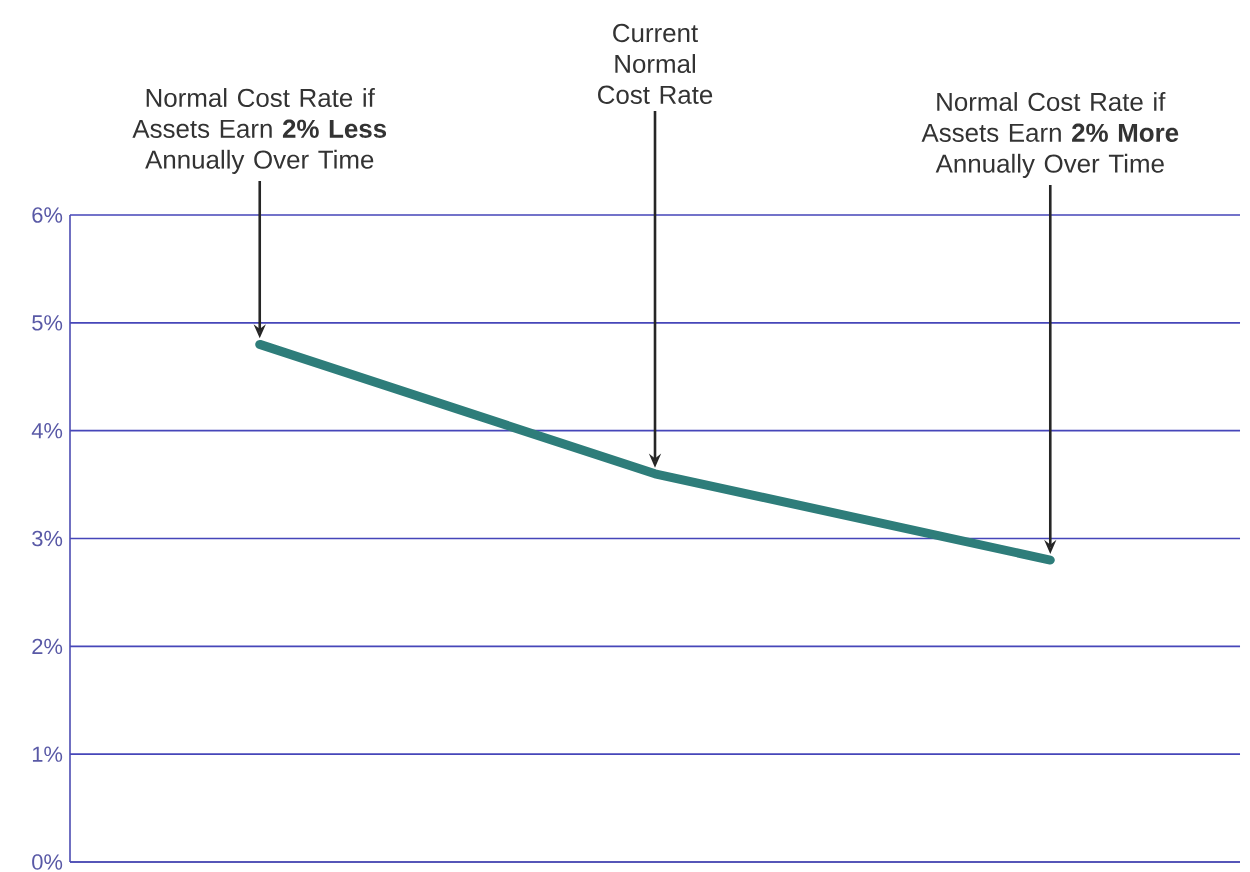 The width and height of the screenshot is (1250, 872). I want to click on y-tick-label: 5%, so click(47, 323).